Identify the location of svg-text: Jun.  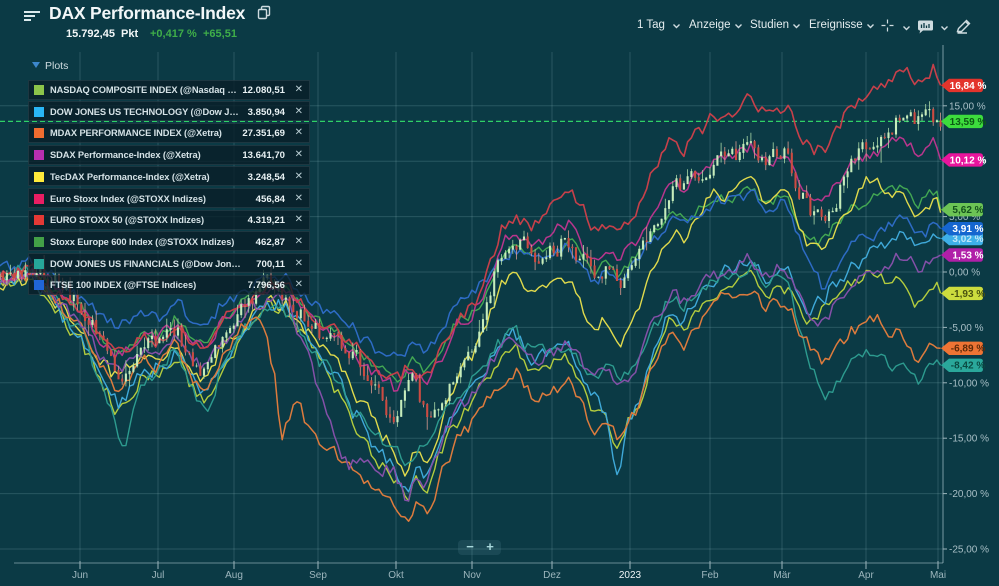
(80, 575).